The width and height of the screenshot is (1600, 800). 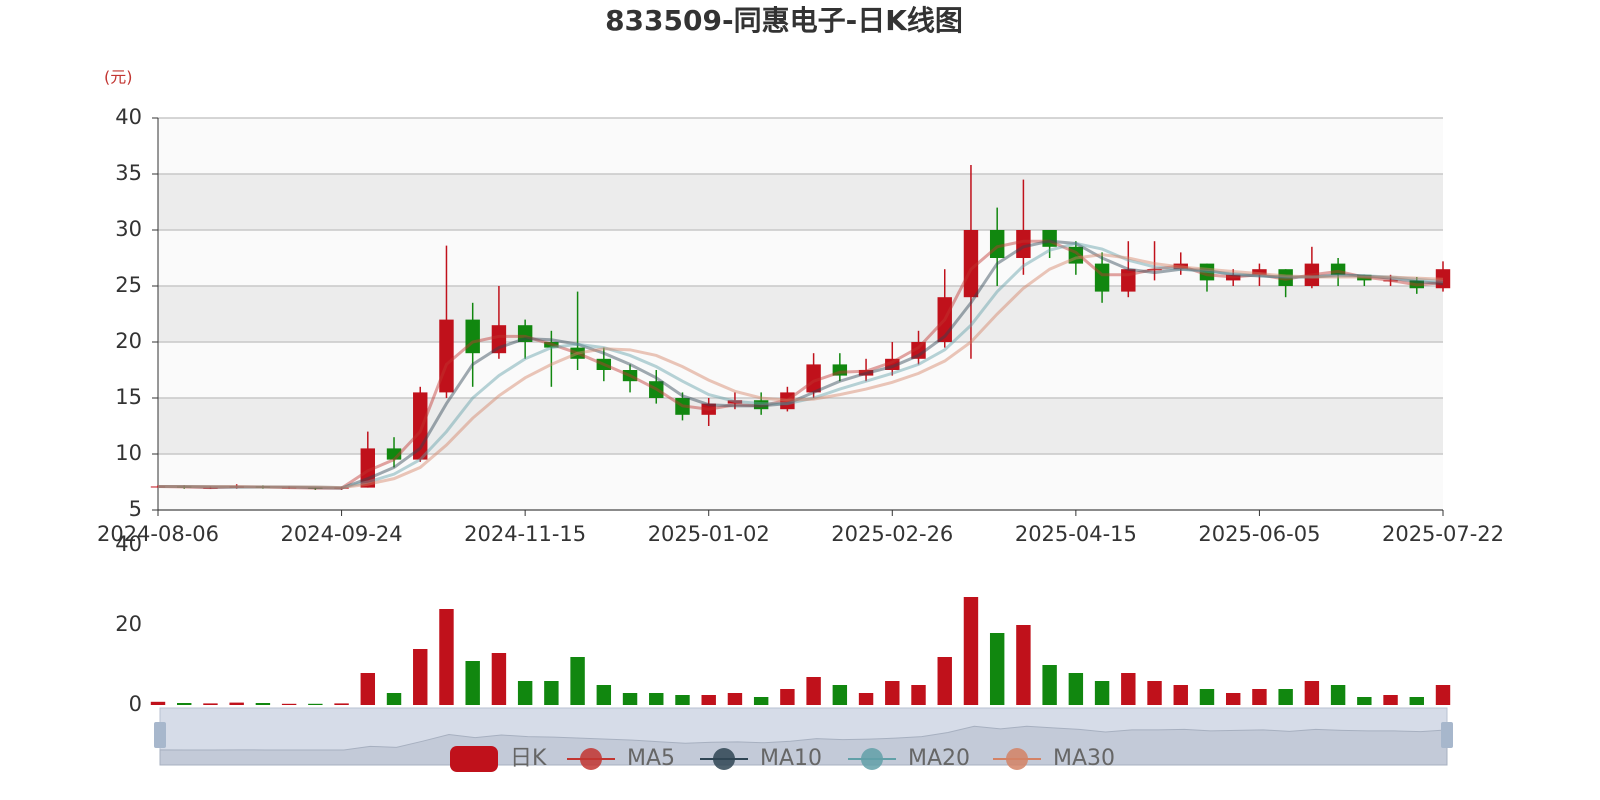 I want to click on volume-tick-label: 20, so click(x=128, y=624).